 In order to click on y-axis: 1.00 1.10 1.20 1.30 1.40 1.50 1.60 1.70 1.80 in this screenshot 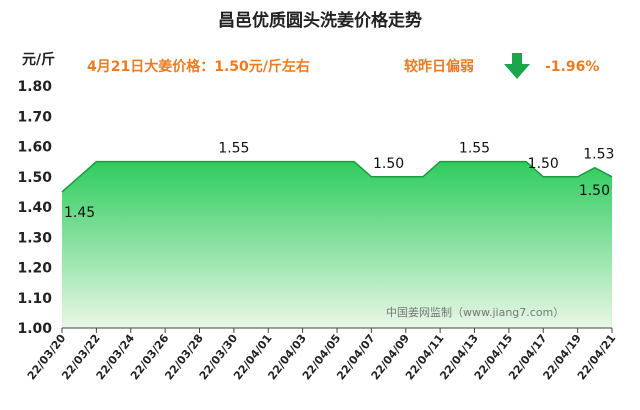, I will do `click(34, 208)`.